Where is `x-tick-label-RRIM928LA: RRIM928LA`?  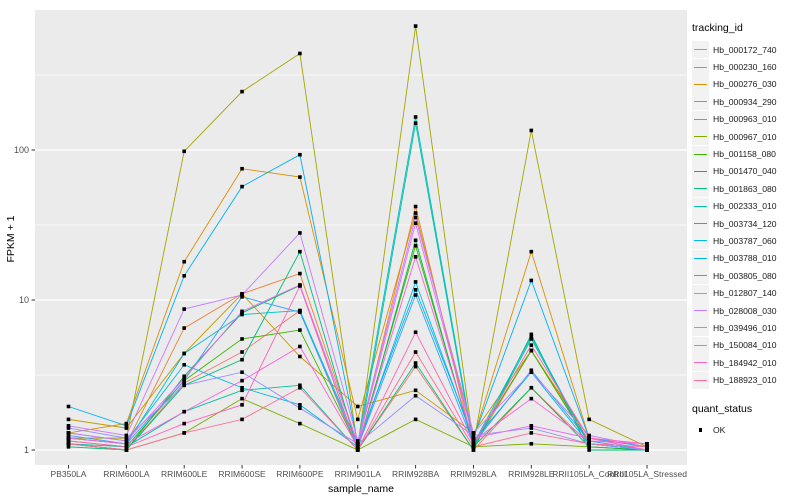 x-tick-label-RRIM928LA: RRIM928LA is located at coordinates (473, 474).